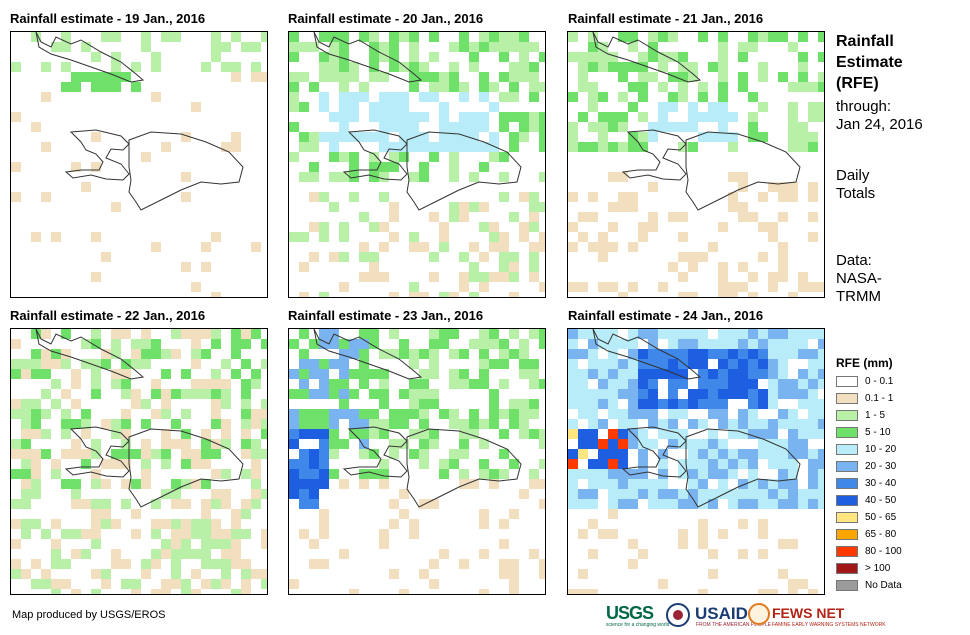  Describe the element at coordinates (89, 615) in the screenshot. I see `credit-text: Map produced by USGS/EROS` at that location.